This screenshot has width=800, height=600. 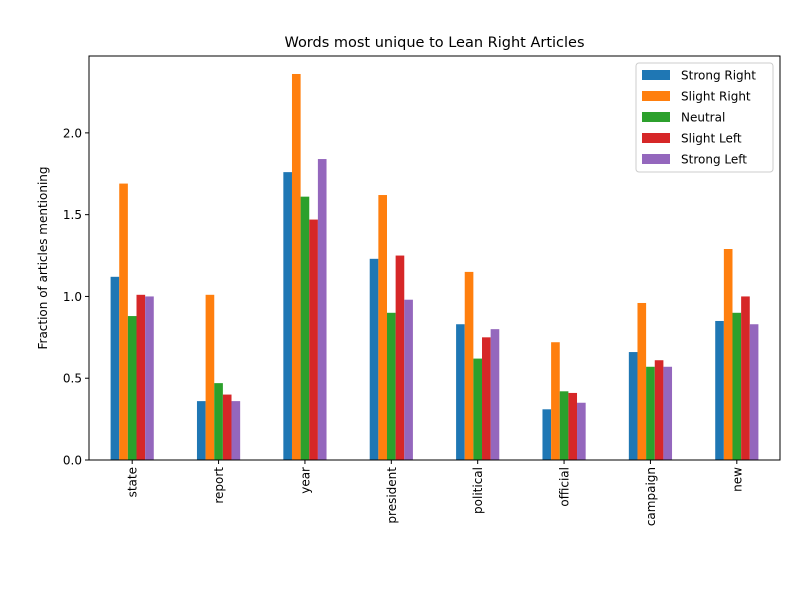 What do you see at coordinates (564, 425) in the screenshot?
I see `bar-official-neutral` at bounding box center [564, 425].